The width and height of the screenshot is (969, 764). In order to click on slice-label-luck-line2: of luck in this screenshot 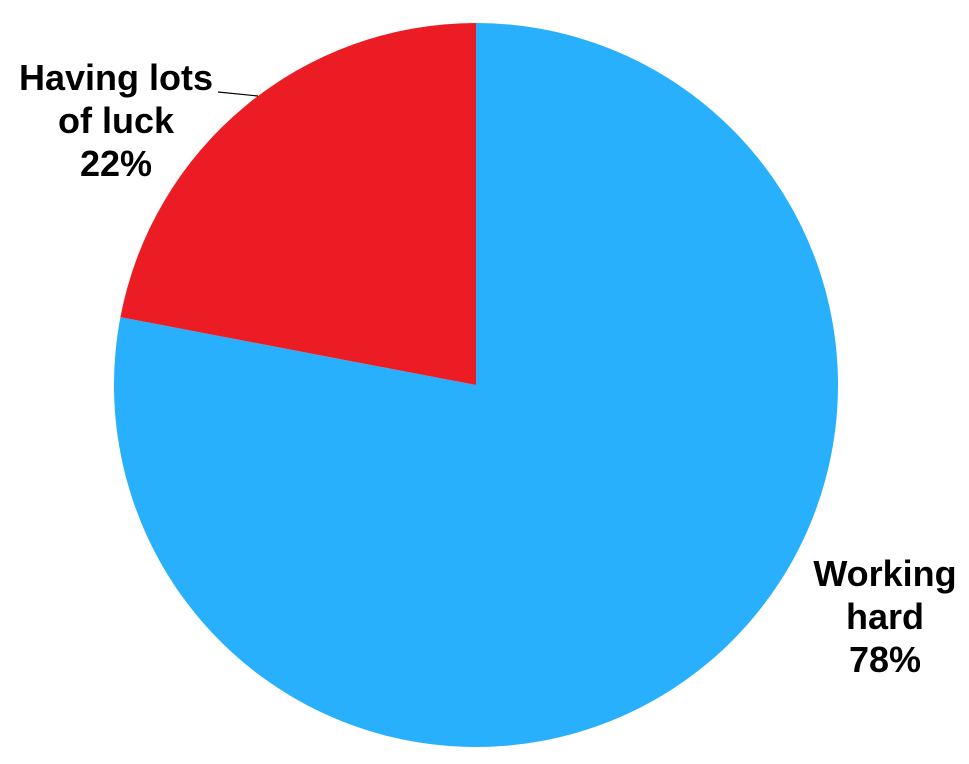, I will do `click(115, 120)`.